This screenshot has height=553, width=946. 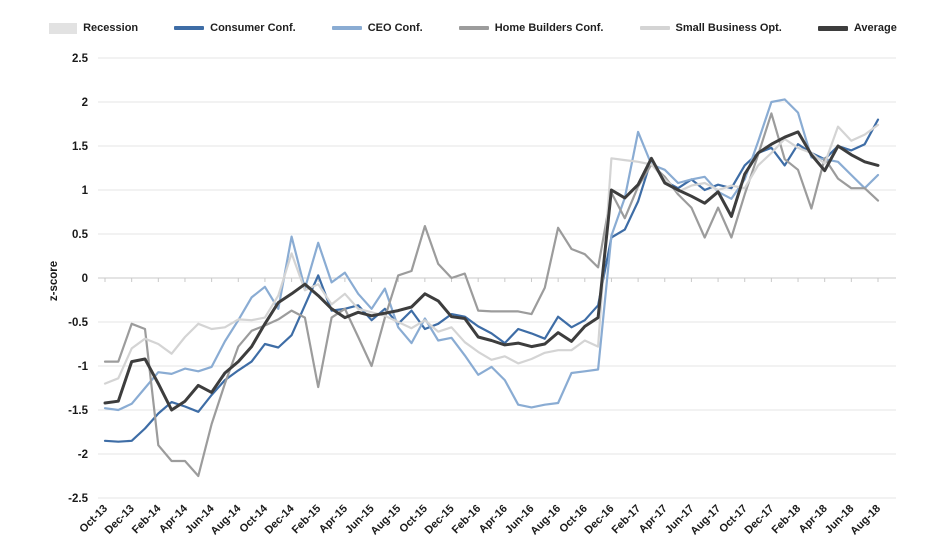 What do you see at coordinates (705, 520) in the screenshot?
I see `x-tick-label: Aug-17` at bounding box center [705, 520].